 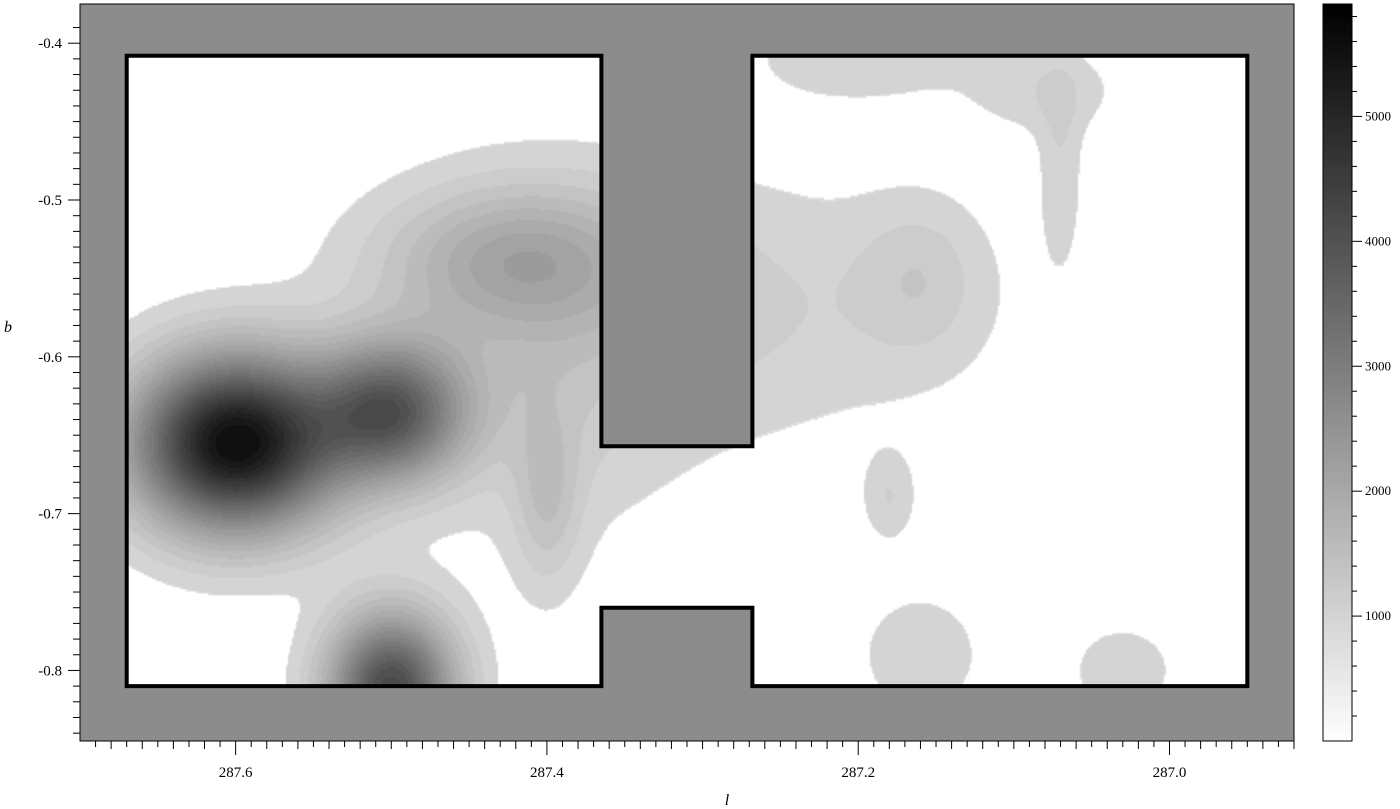 I want to click on x-axis: 287.6 287.4 287.2 287.0, so click(x=695, y=761).